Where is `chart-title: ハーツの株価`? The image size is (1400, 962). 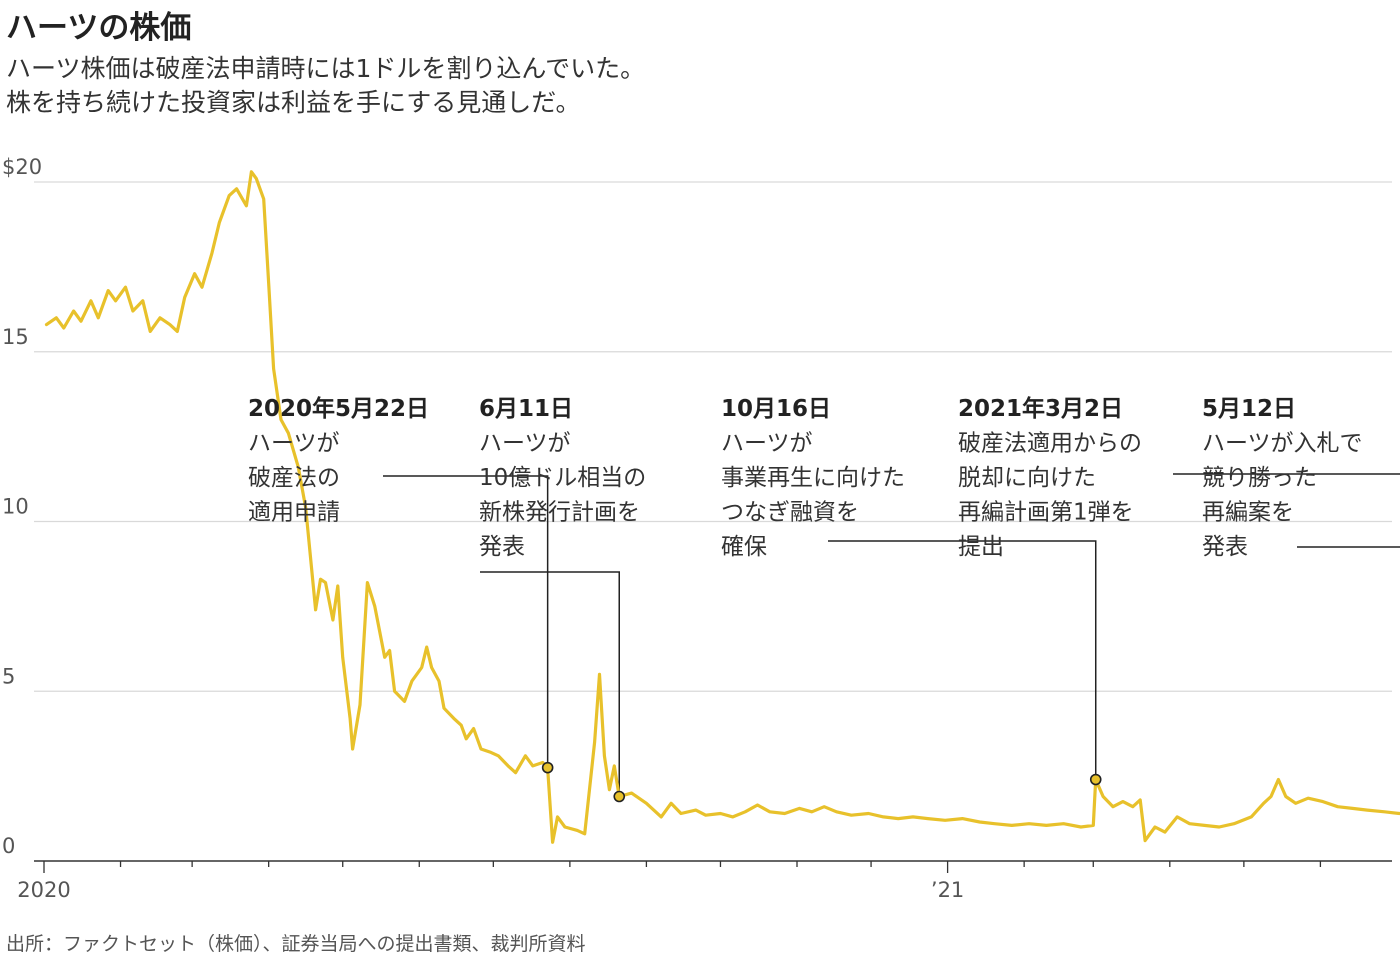 chart-title: ハーツの株価 is located at coordinates (99, 28).